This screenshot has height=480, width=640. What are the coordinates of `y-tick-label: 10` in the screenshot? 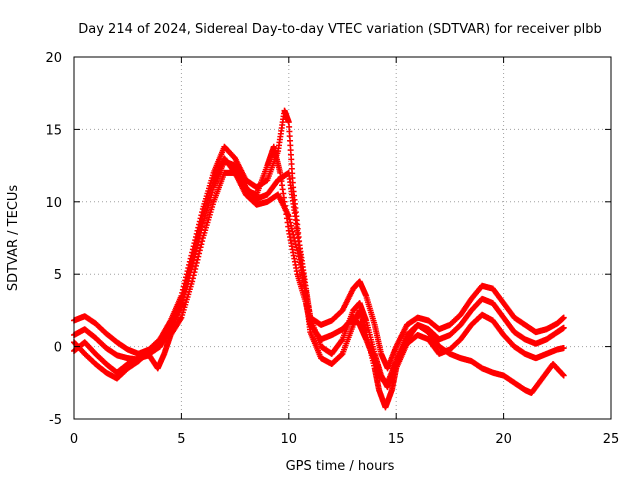 It's located at (53, 203).